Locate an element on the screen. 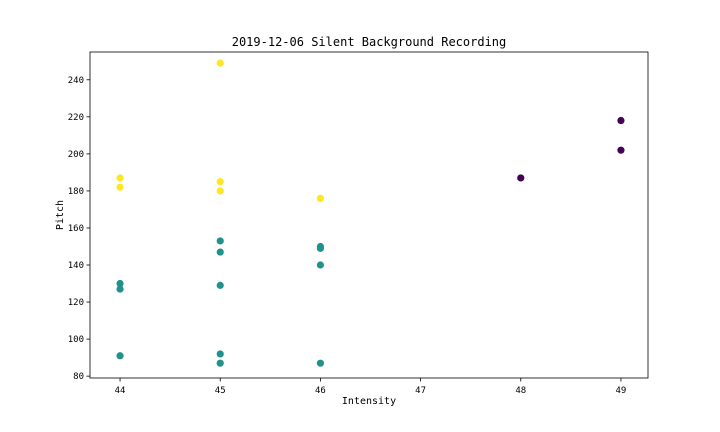 This screenshot has height=432, width=720. y-tick-label: 100 is located at coordinates (76, 340).